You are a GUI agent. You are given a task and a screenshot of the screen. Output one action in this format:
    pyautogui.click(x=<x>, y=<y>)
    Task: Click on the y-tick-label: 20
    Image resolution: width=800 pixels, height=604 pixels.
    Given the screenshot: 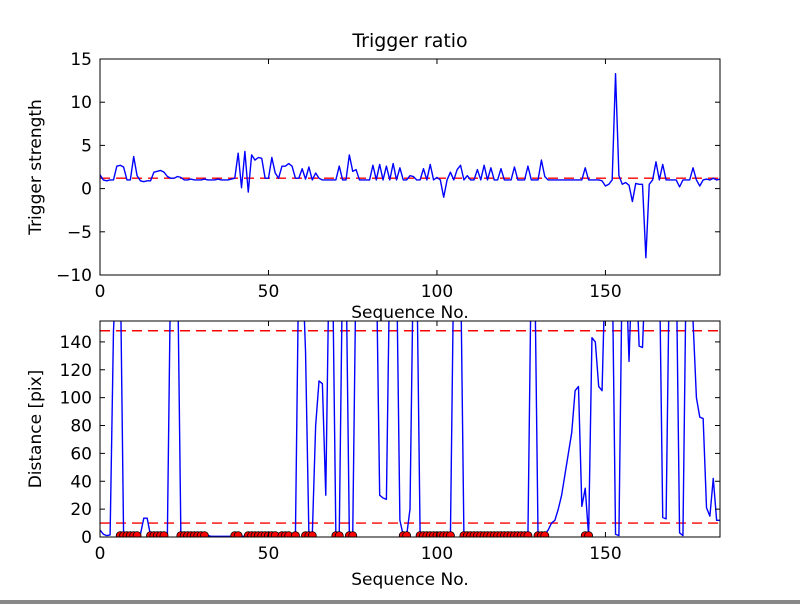 What is the action you would take?
    pyautogui.click(x=81, y=510)
    